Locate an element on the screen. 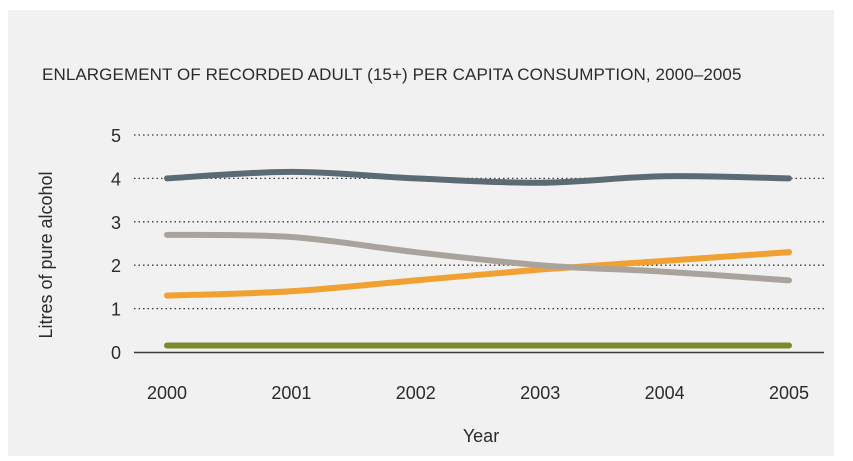 Image resolution: width=853 pixels, height=461 pixels. x-axis-label: Year is located at coordinates (481, 436).